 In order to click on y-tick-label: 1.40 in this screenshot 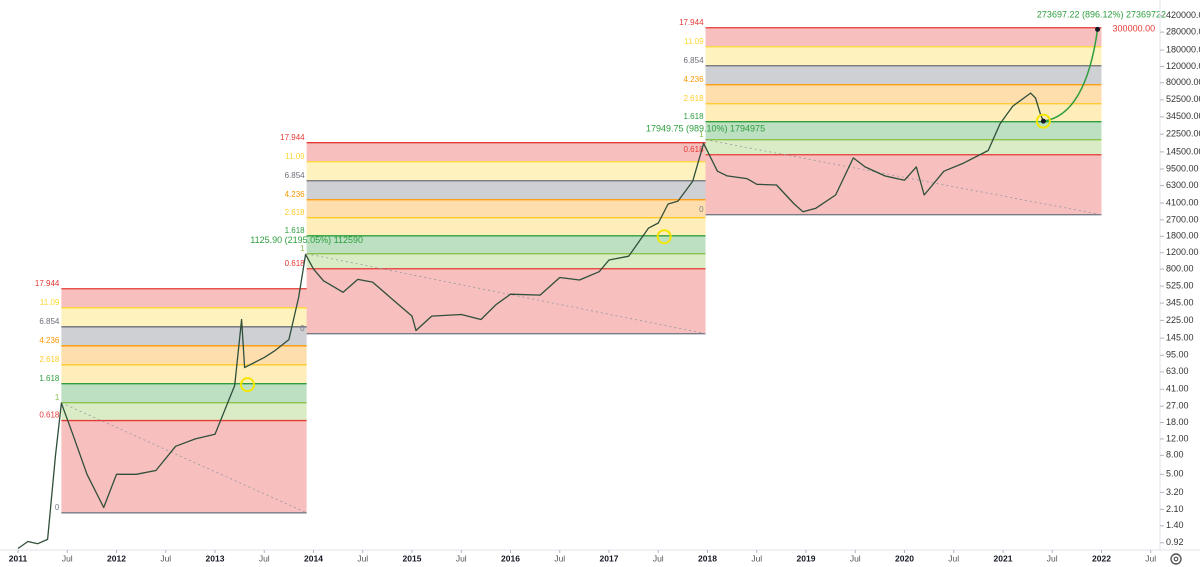, I will do `click(1175, 525)`.